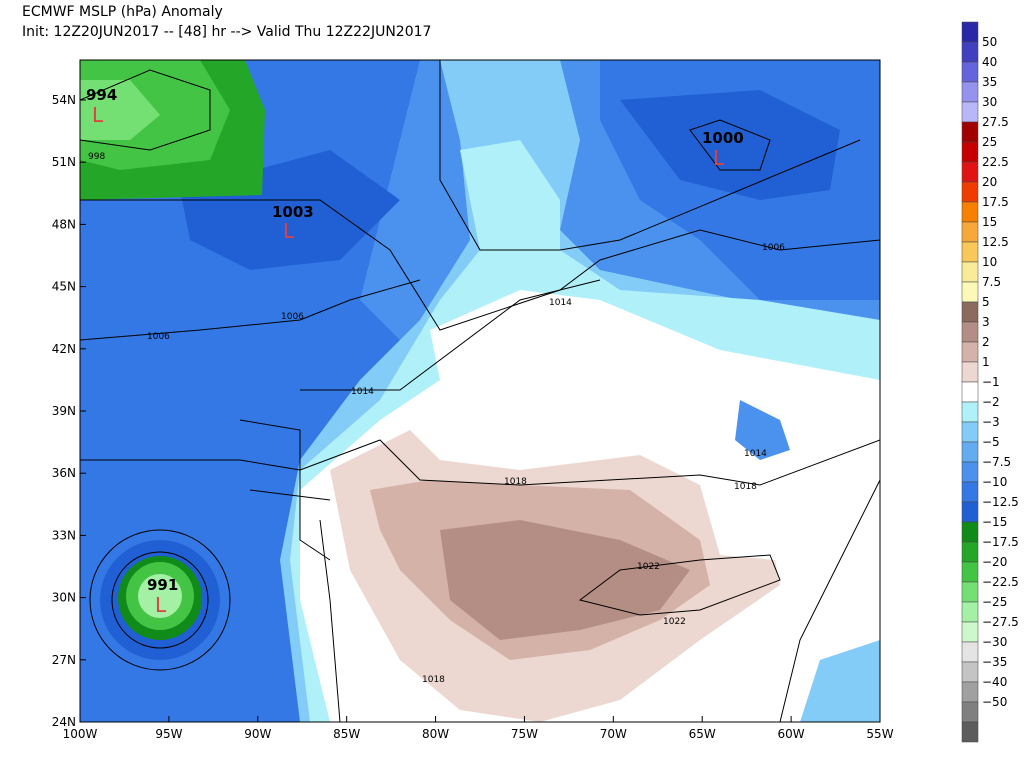 The width and height of the screenshot is (1024, 768). What do you see at coordinates (995, 242) in the screenshot?
I see `colorbar-label: 12.5` at bounding box center [995, 242].